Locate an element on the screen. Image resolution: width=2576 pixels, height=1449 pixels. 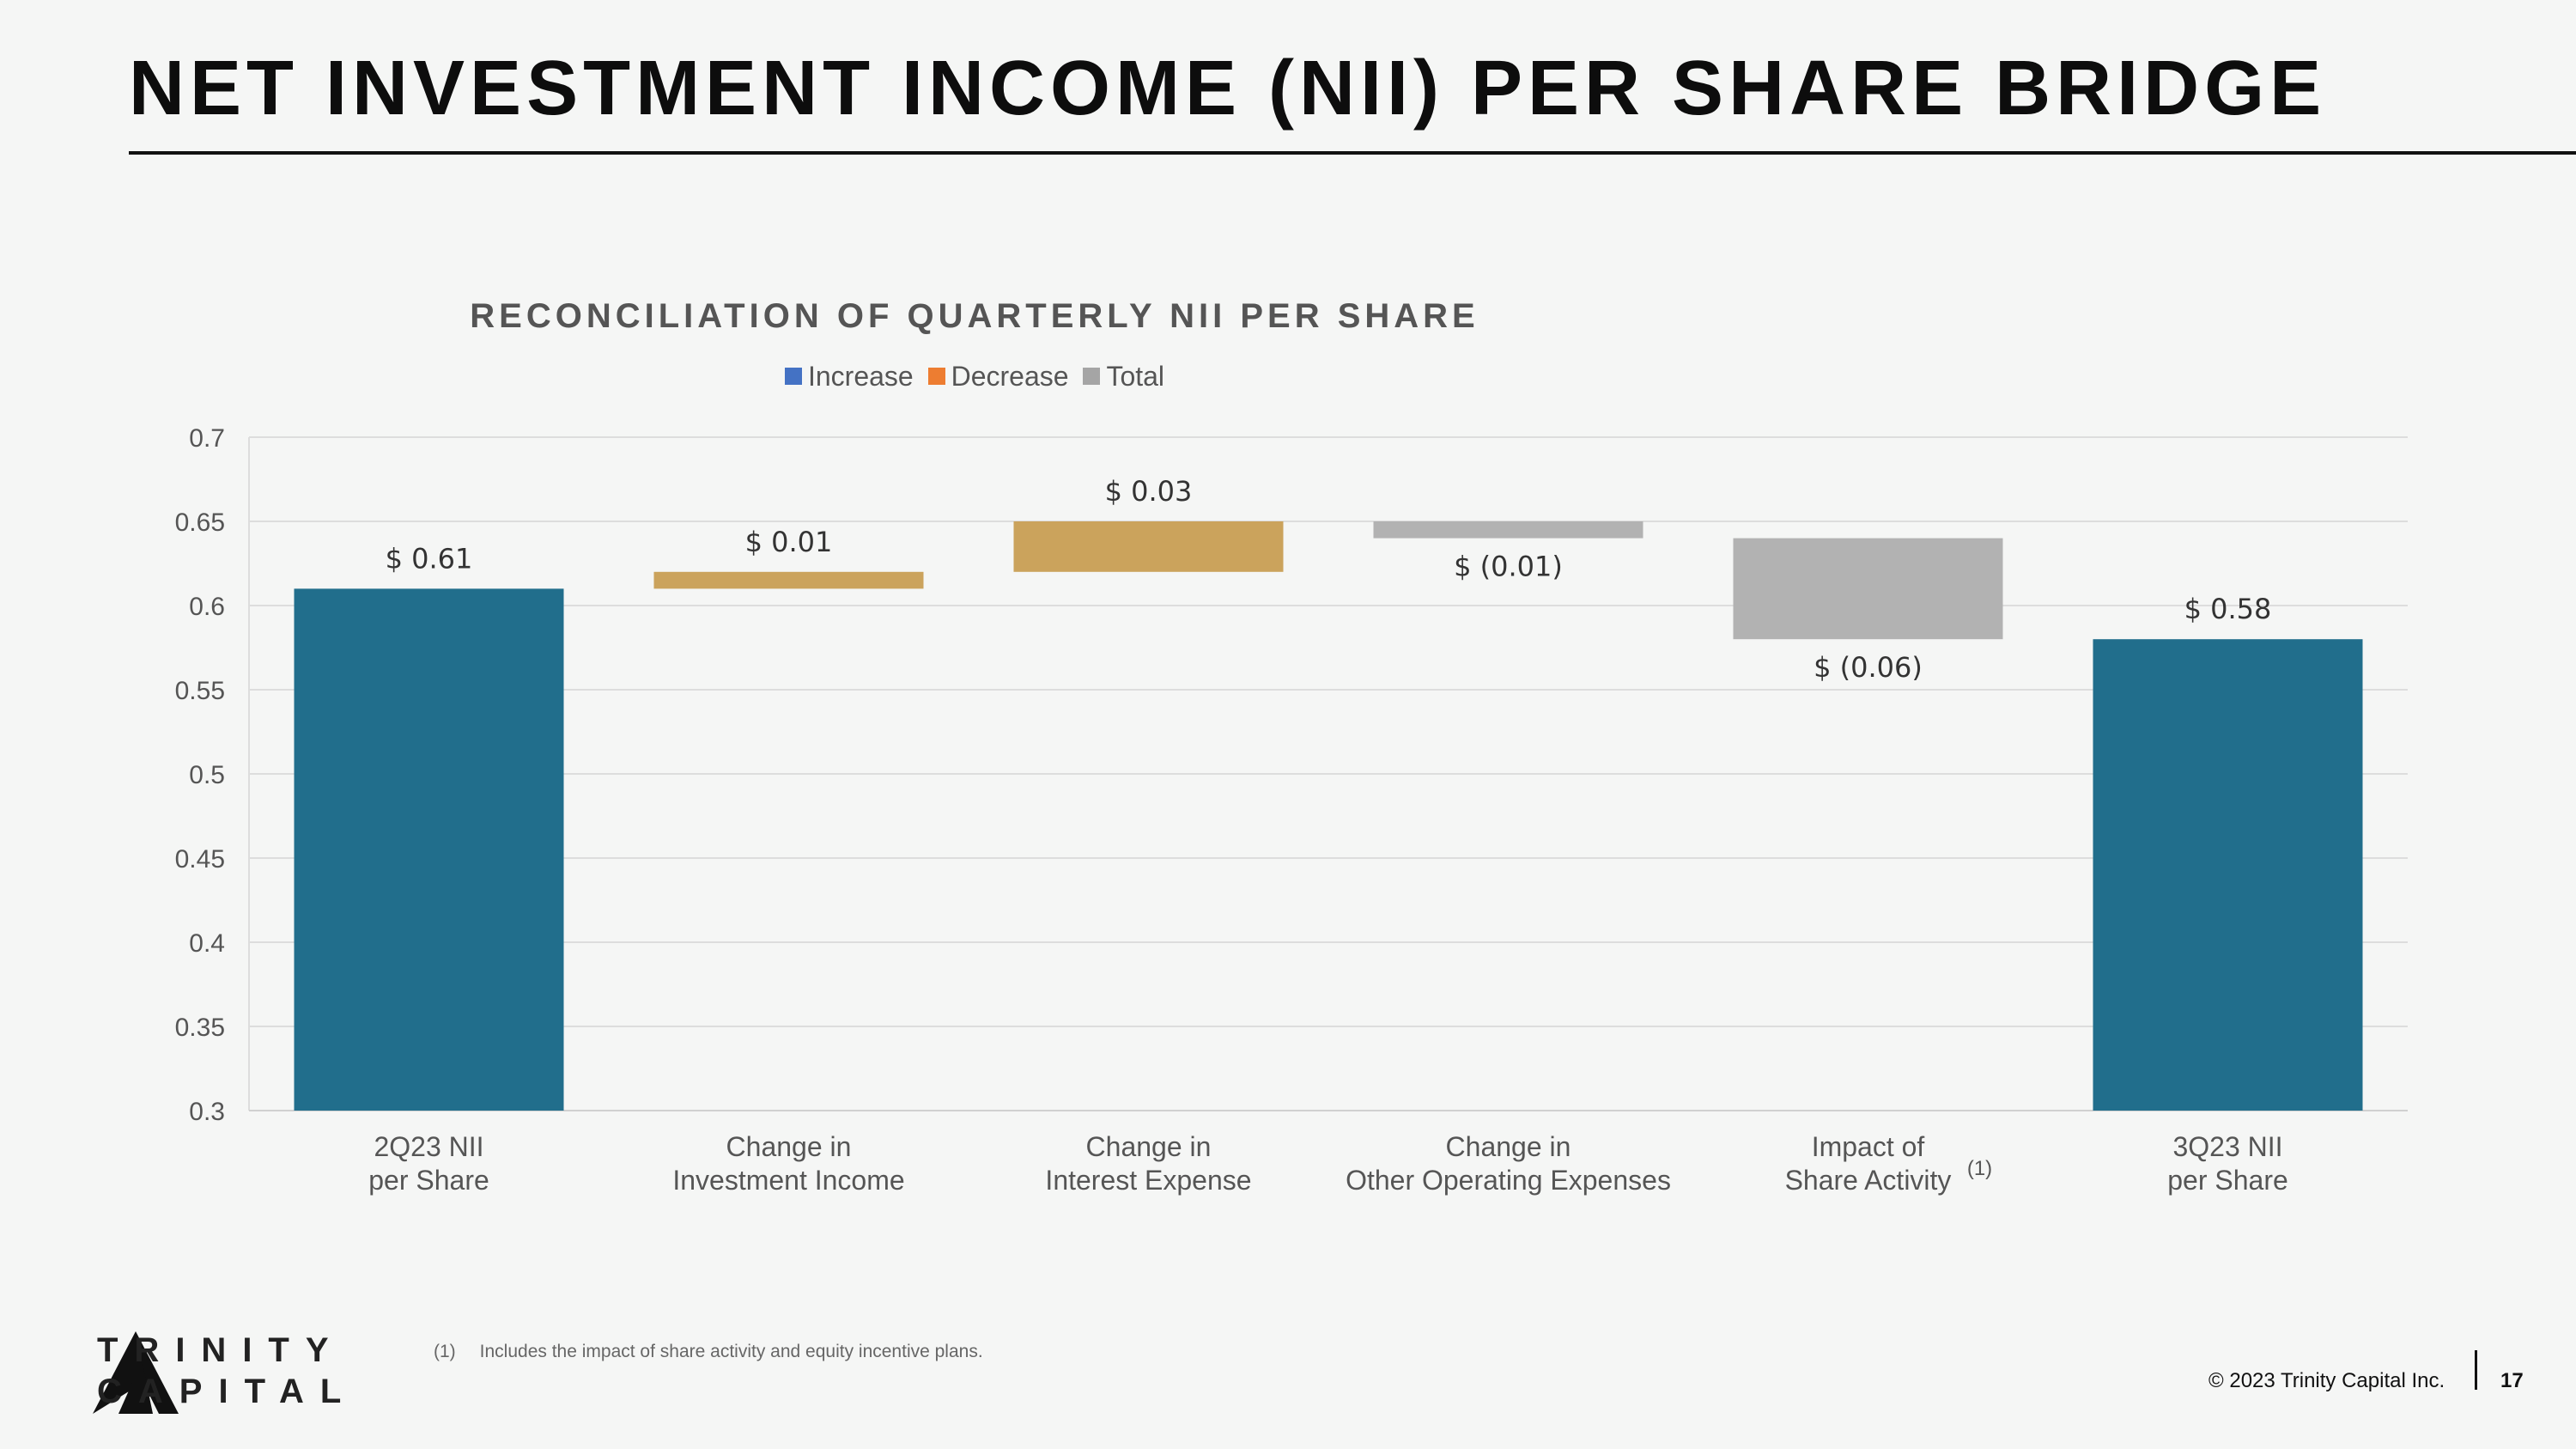
category-label-line2: Interest Expense is located at coordinates (1148, 1180).